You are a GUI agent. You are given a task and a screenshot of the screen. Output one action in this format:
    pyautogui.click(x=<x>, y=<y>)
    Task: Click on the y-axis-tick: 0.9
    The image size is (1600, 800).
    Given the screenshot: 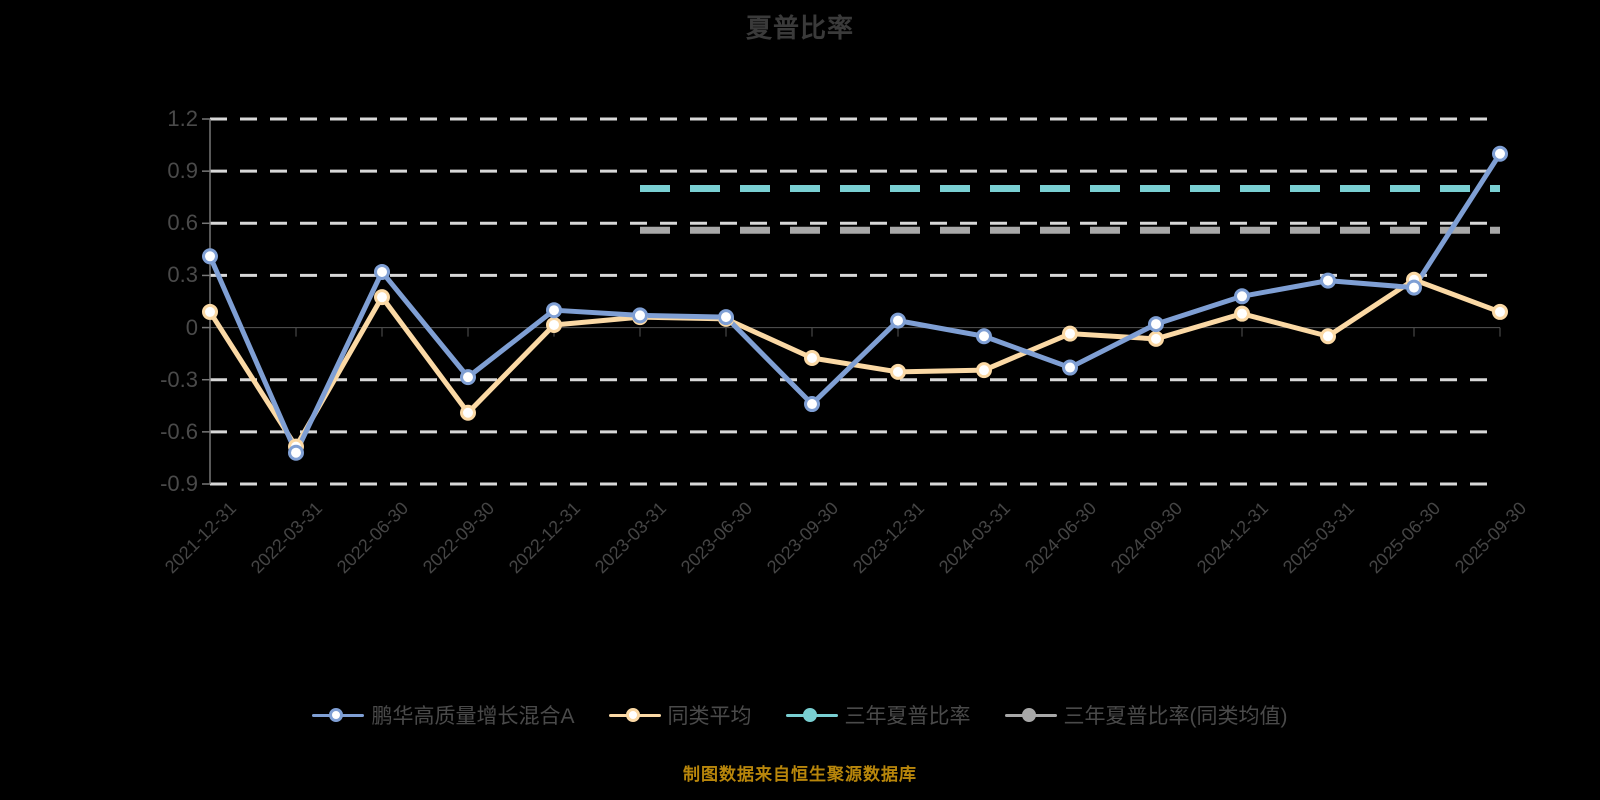 What is the action you would take?
    pyautogui.click(x=182, y=171)
    